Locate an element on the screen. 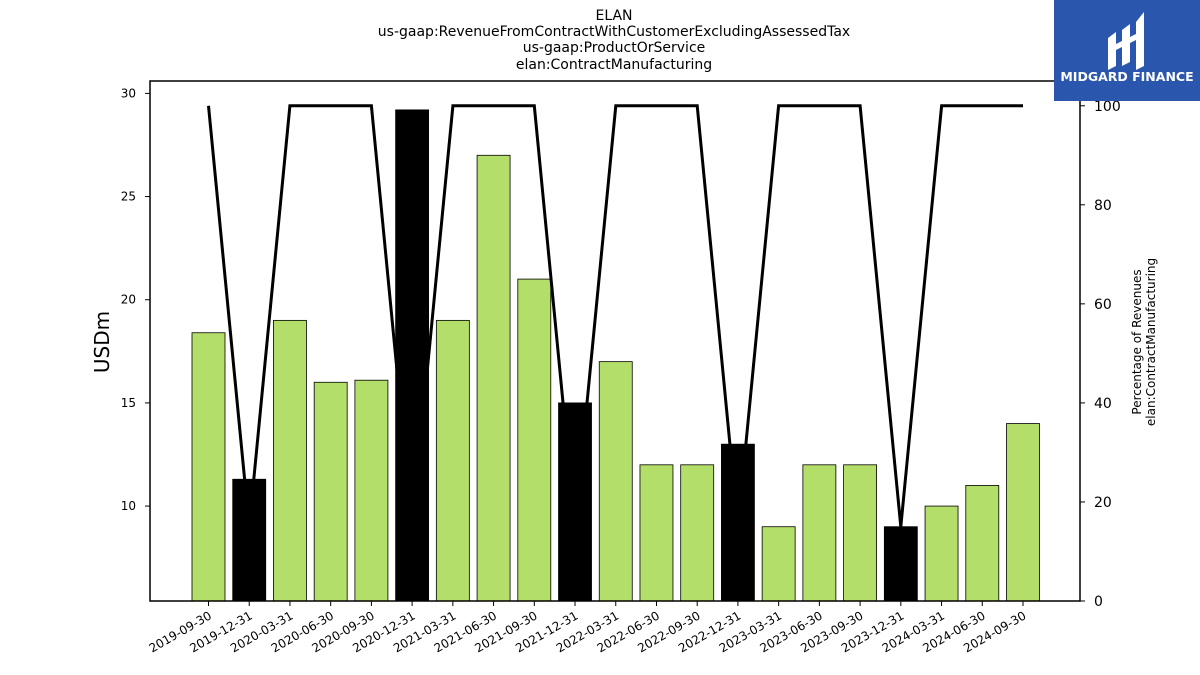 Image resolution: width=1200 pixels, height=675 pixels. left-y-tick-label-15: 15 is located at coordinates (128, 403).